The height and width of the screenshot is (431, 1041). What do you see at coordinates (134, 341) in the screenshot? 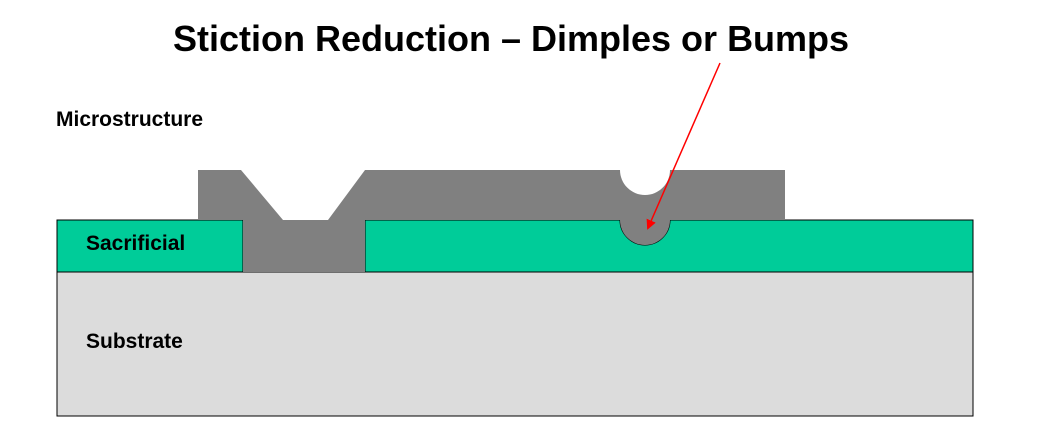
I see `substrate-label: Substrate` at bounding box center [134, 341].